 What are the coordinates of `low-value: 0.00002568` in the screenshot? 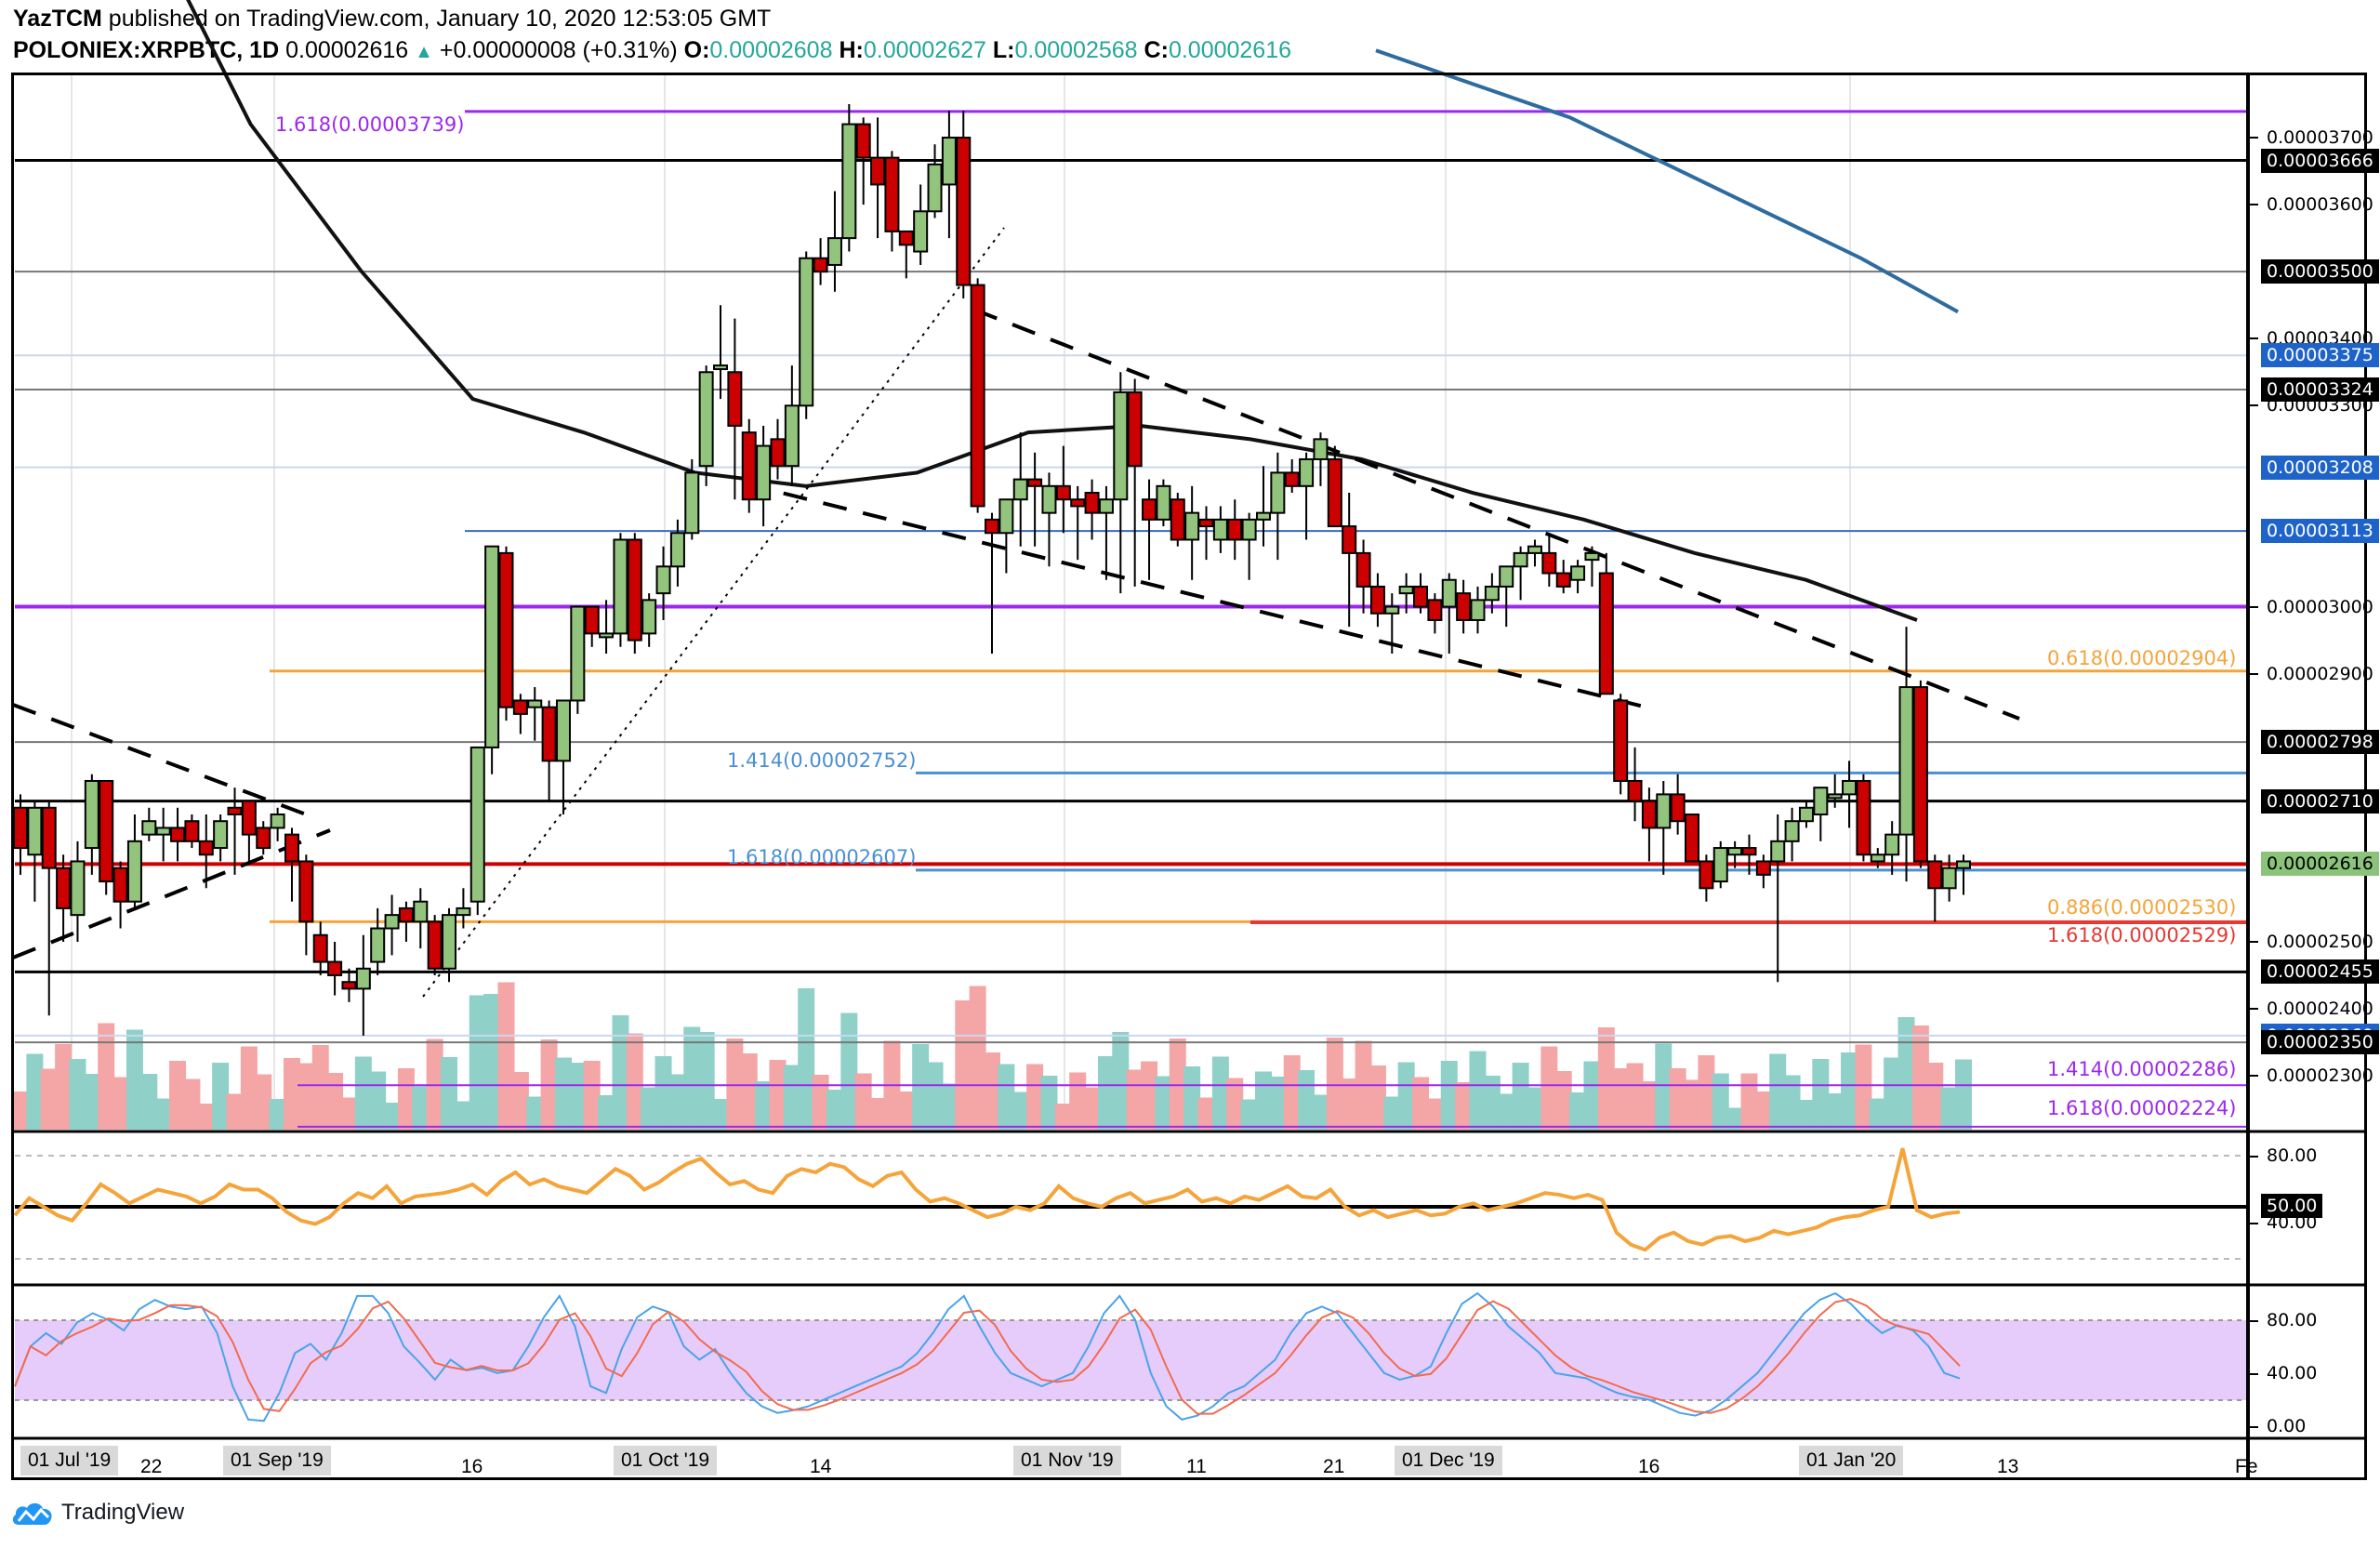 It's located at (1076, 50).